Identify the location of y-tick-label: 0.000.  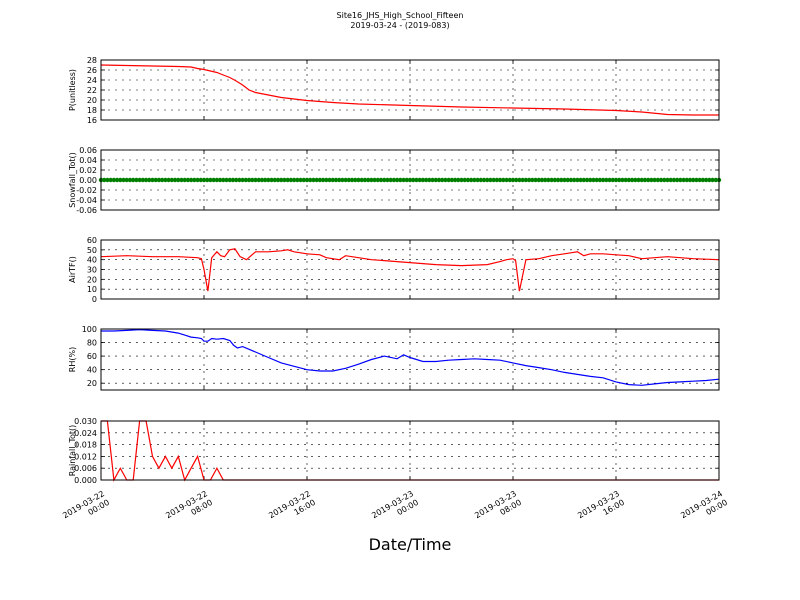
(85, 480).